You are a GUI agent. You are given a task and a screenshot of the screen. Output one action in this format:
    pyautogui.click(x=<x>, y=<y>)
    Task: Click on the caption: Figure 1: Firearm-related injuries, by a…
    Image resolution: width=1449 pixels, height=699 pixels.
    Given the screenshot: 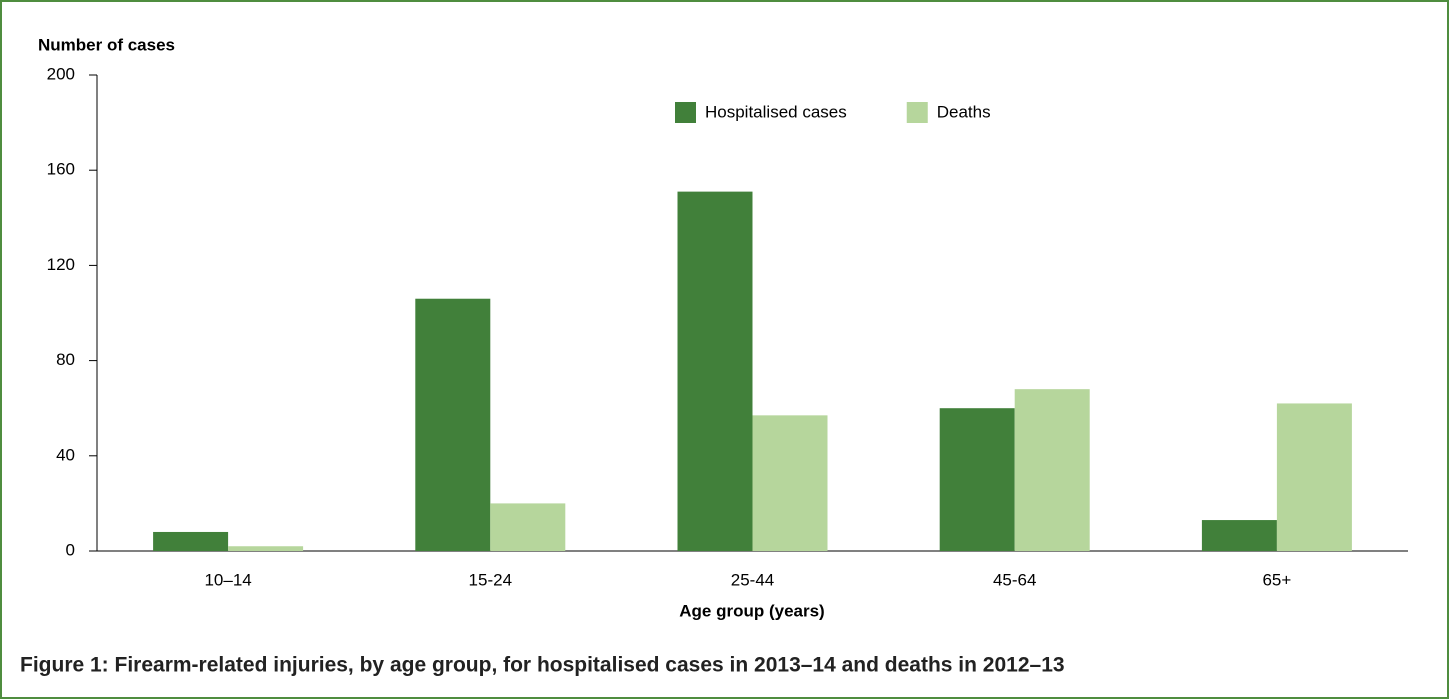 What is the action you would take?
    pyautogui.click(x=542, y=665)
    